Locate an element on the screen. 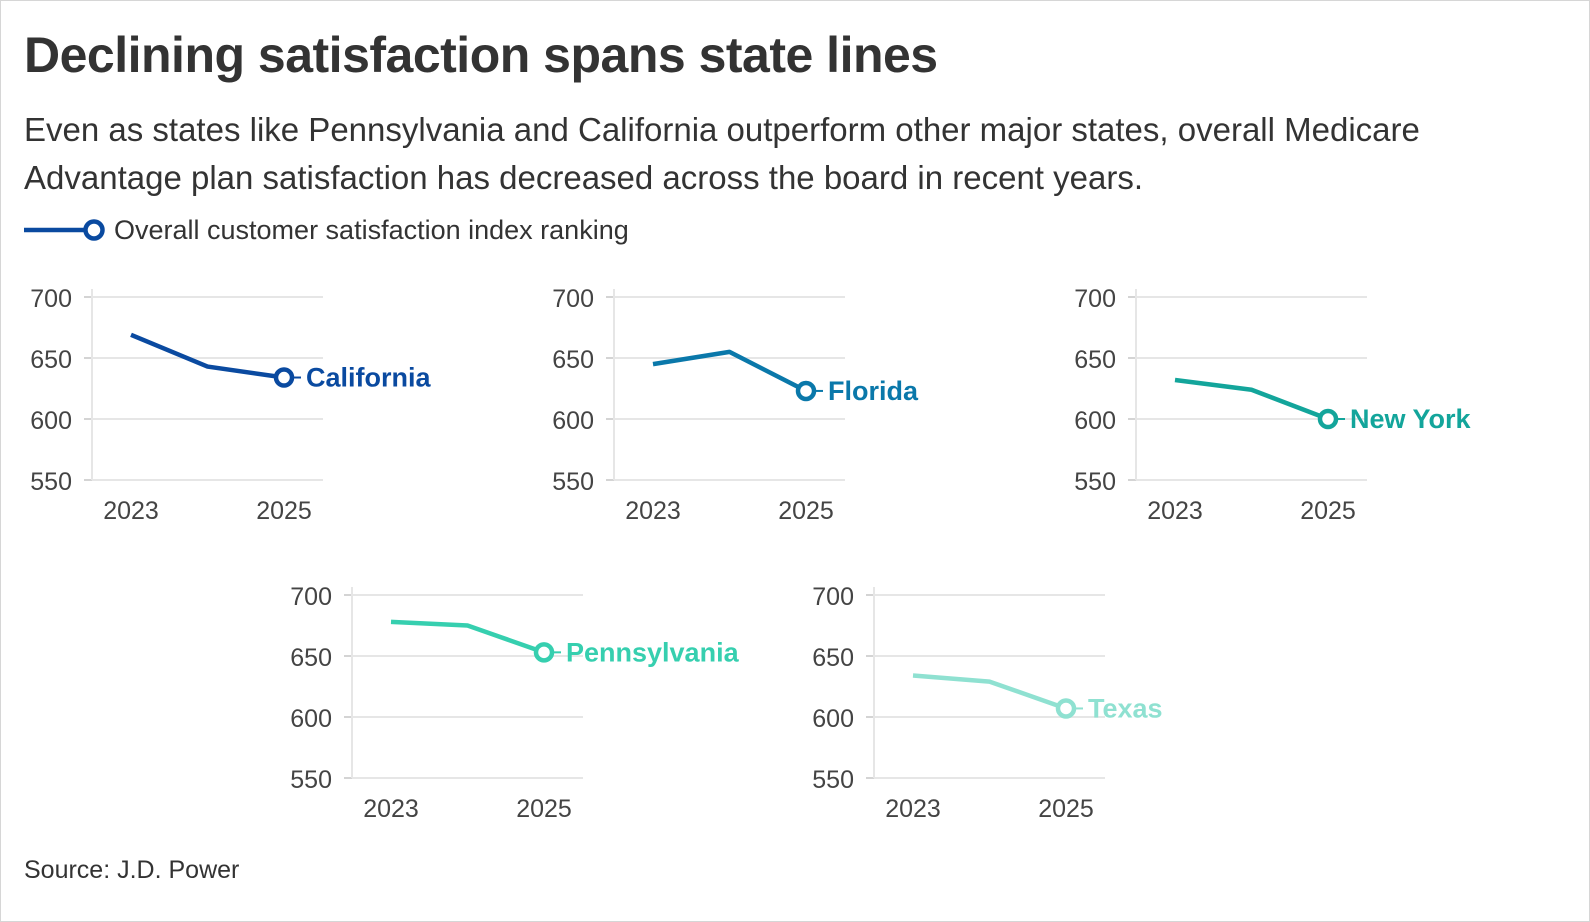 The height and width of the screenshot is (922, 1590). chart-title: Declining satisfaction spans state lines is located at coordinates (481, 55).